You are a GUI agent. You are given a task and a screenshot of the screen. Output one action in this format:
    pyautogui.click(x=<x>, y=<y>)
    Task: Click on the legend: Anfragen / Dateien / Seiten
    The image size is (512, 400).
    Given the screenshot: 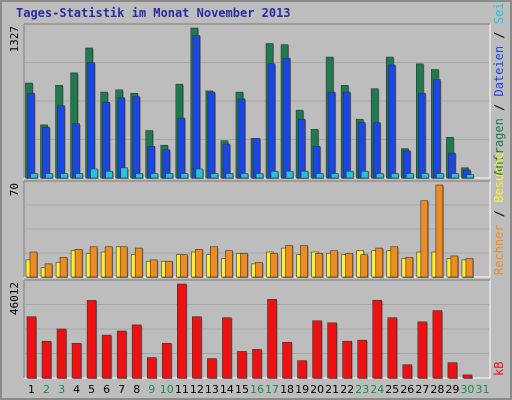 What is the action you would take?
    pyautogui.click(x=499, y=88)
    